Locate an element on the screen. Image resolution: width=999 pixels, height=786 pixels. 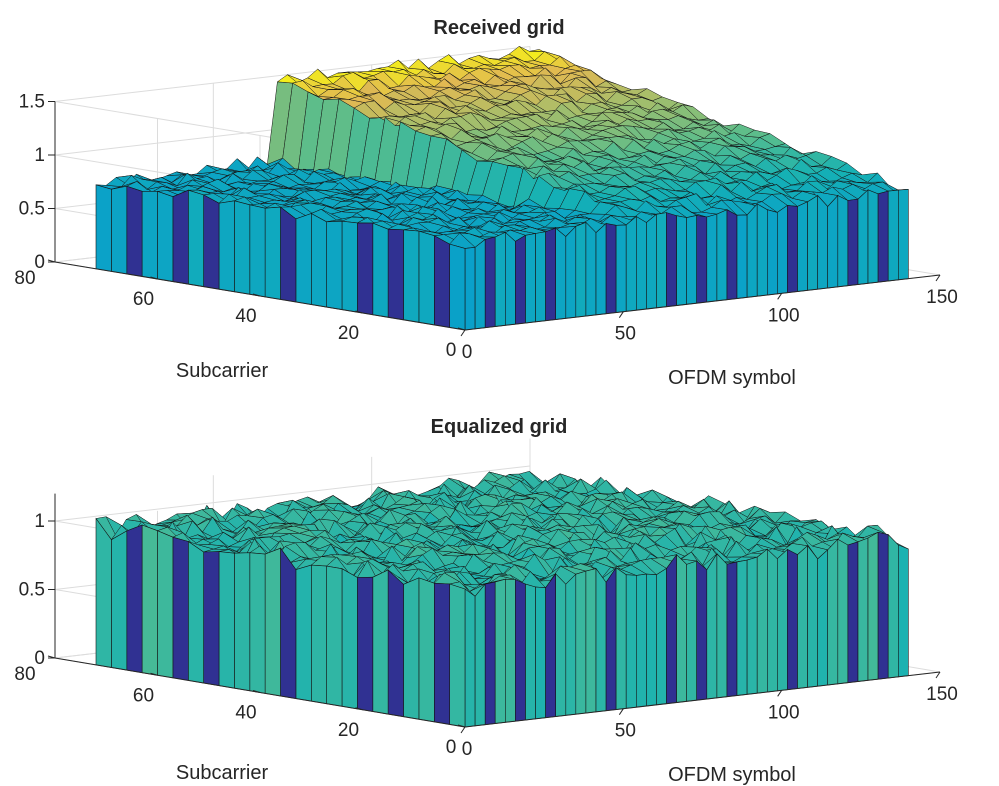
received-grid-xtick-label: 50 is located at coordinates (625, 334).